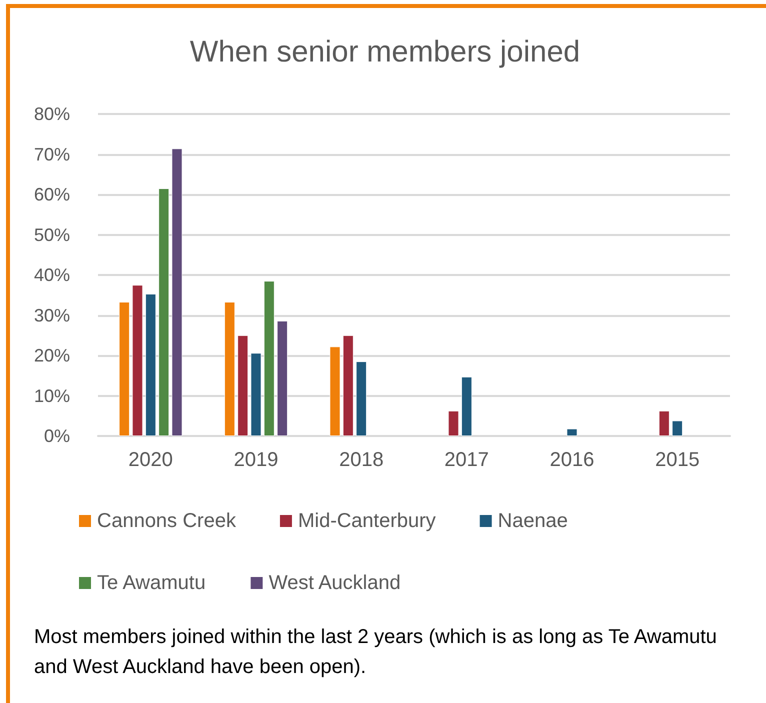 This screenshot has height=703, width=766. What do you see at coordinates (52, 315) in the screenshot?
I see `y-tick-label: 30%` at bounding box center [52, 315].